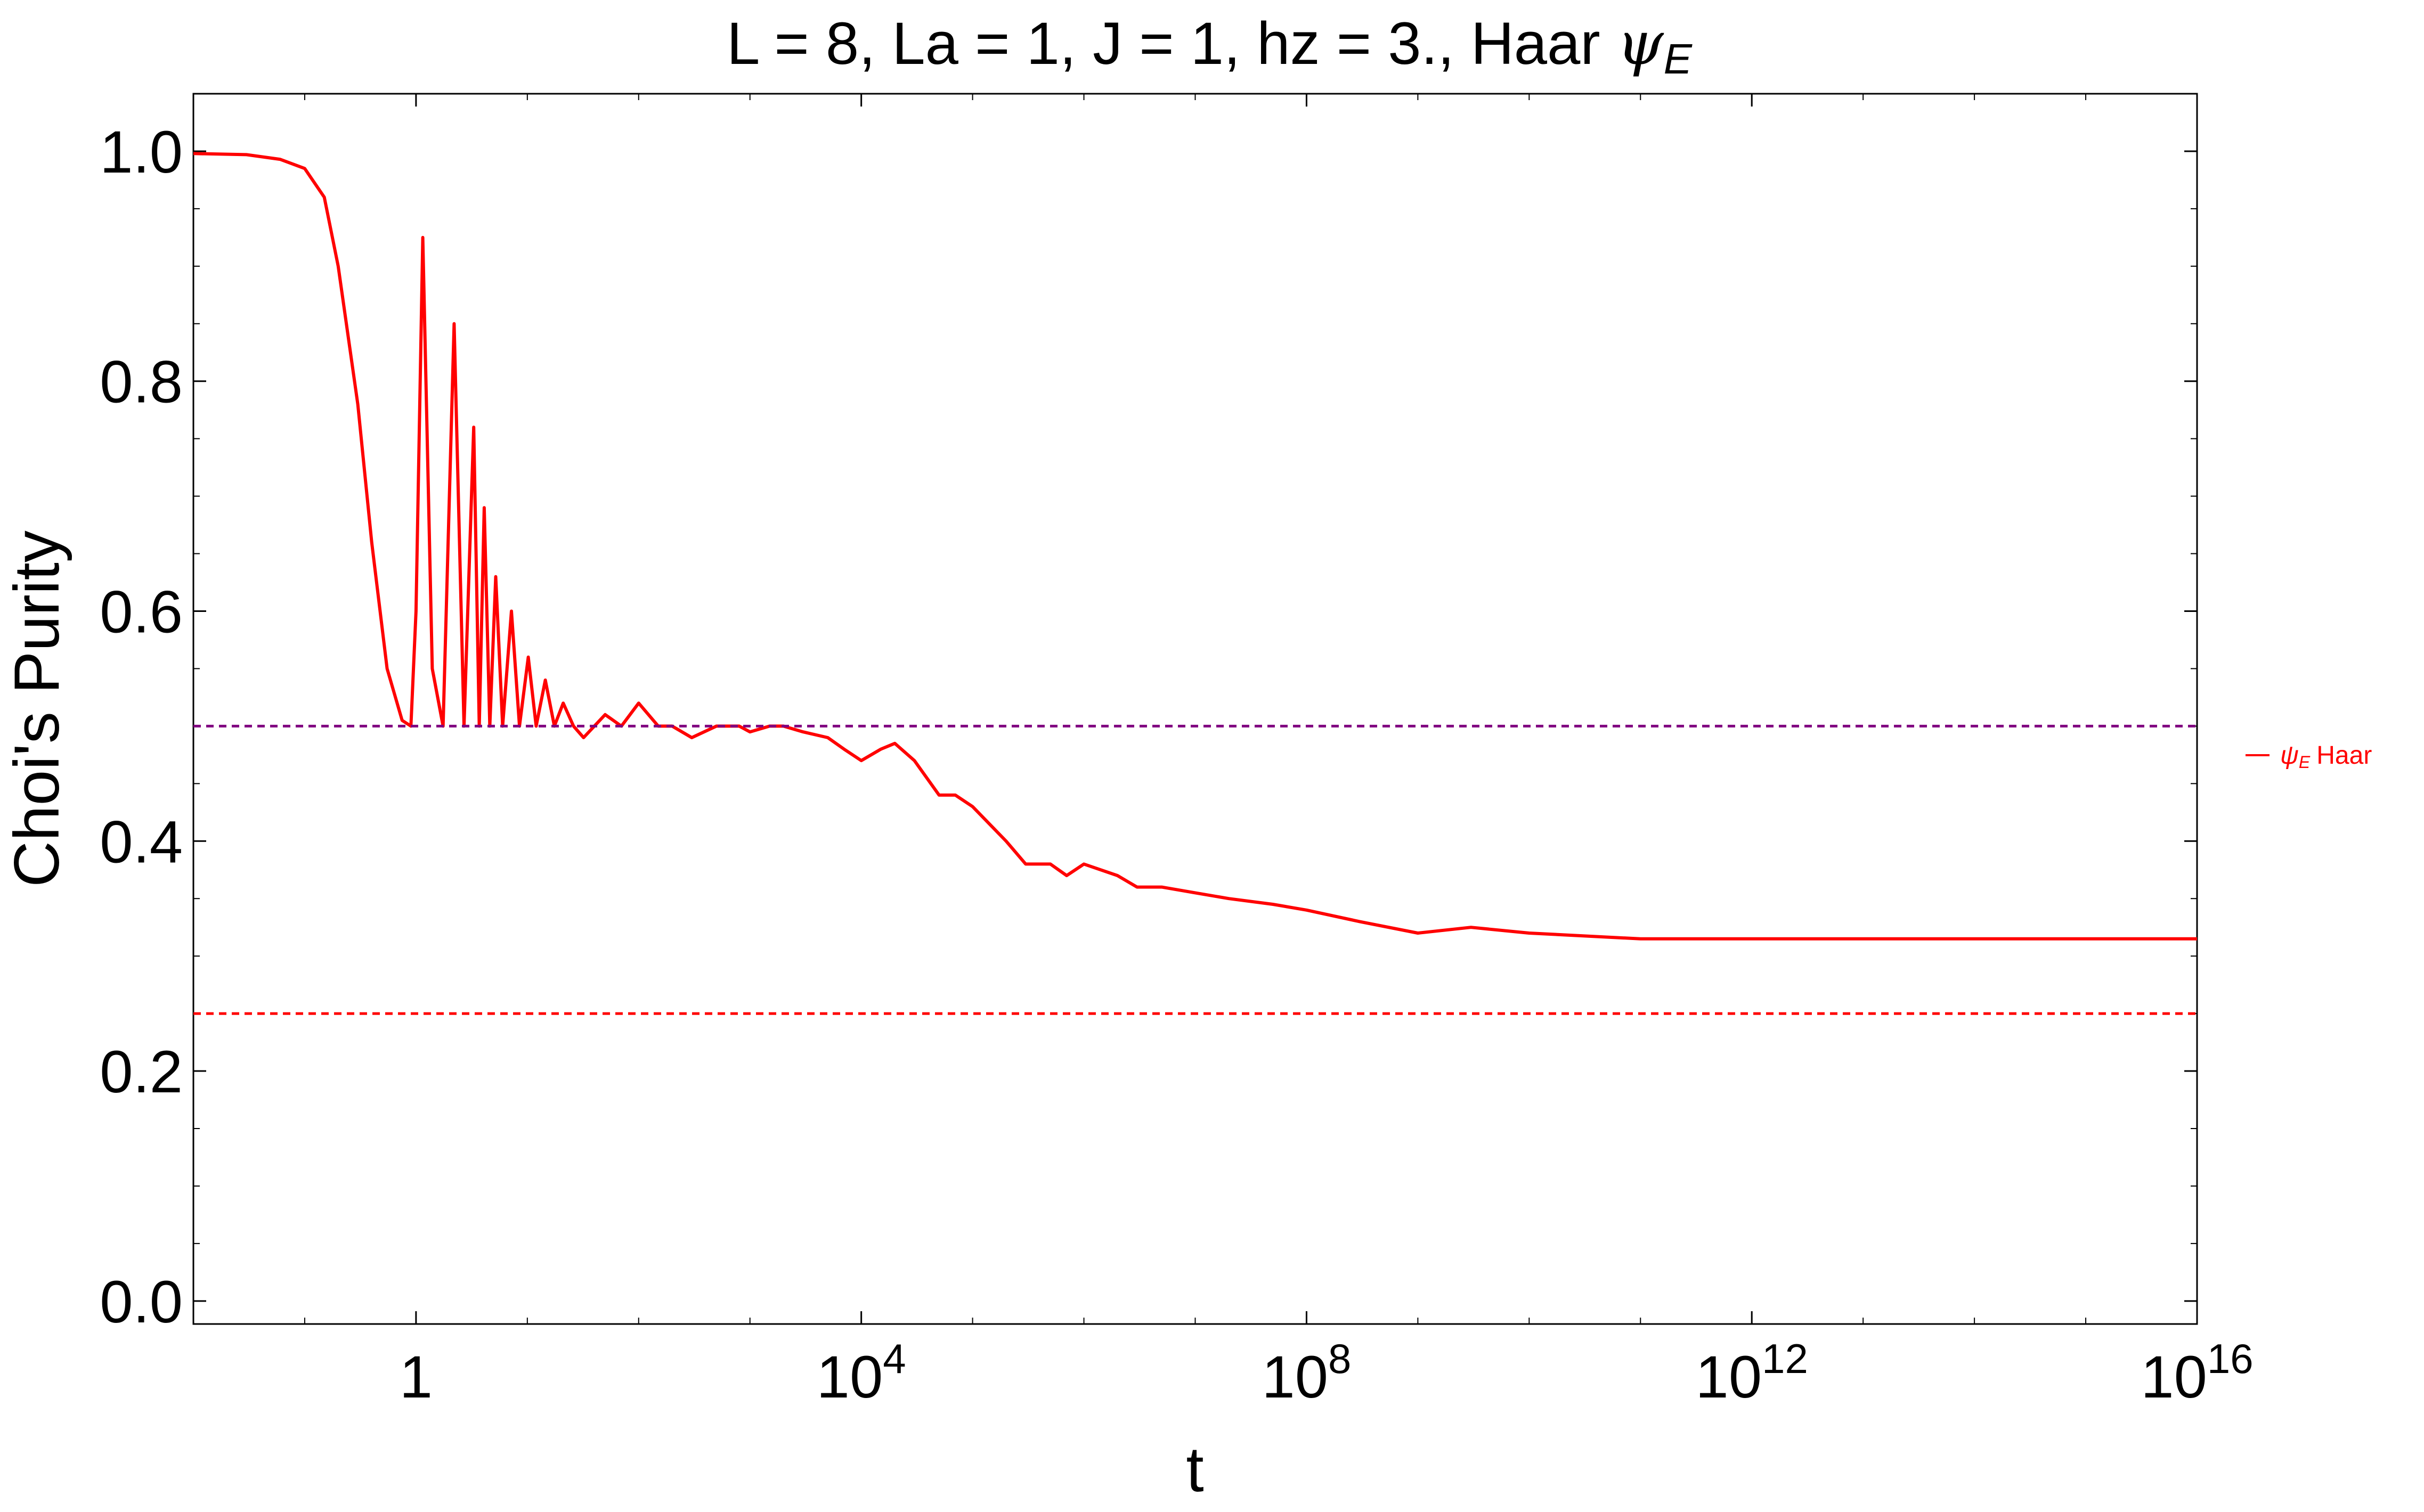 This screenshot has height=1512, width=2424. I want to click on legend-symbol: ψ, so click(2289, 756).